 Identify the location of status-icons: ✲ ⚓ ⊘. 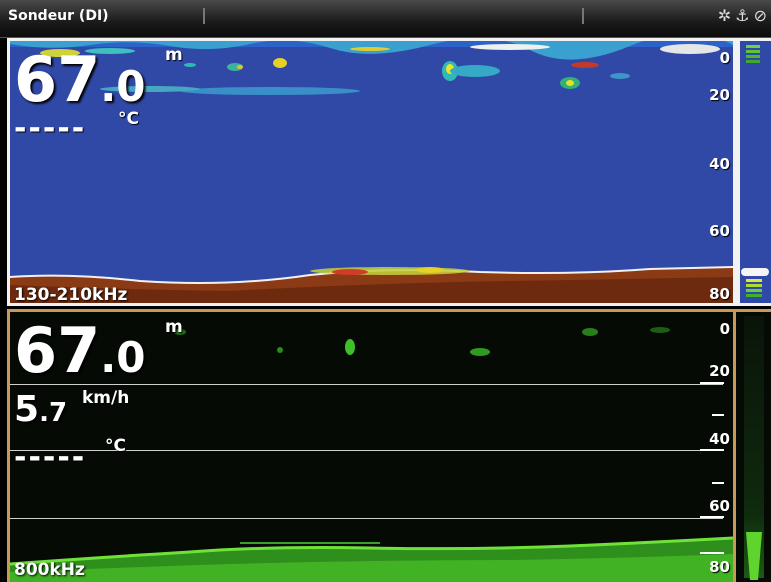
(742, 16).